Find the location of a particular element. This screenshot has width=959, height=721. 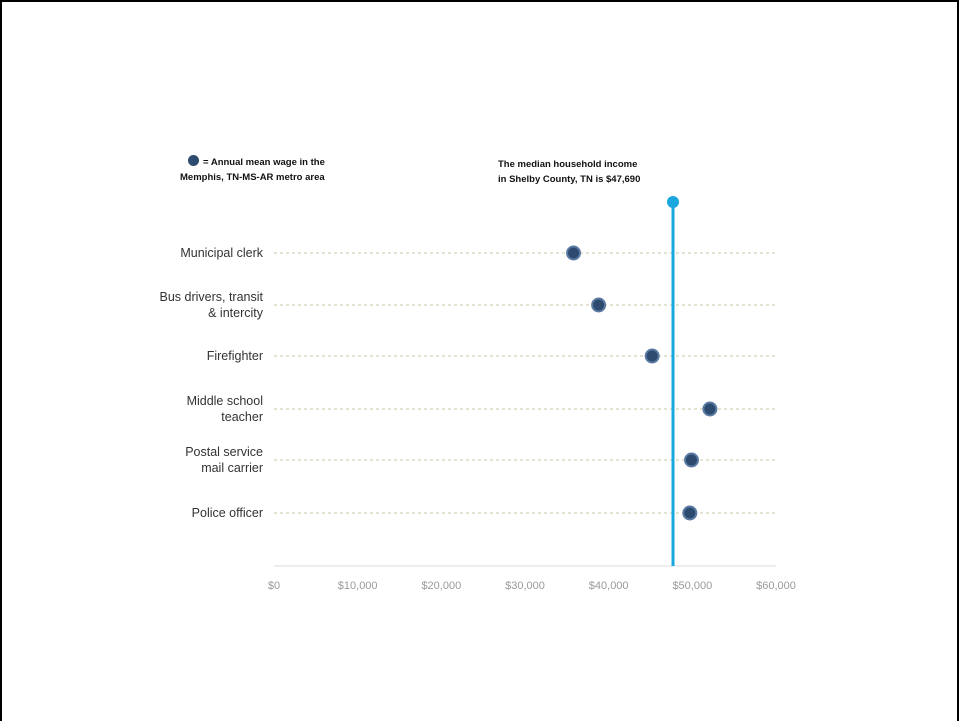

category-label: Municipal clerk is located at coordinates (221, 253).